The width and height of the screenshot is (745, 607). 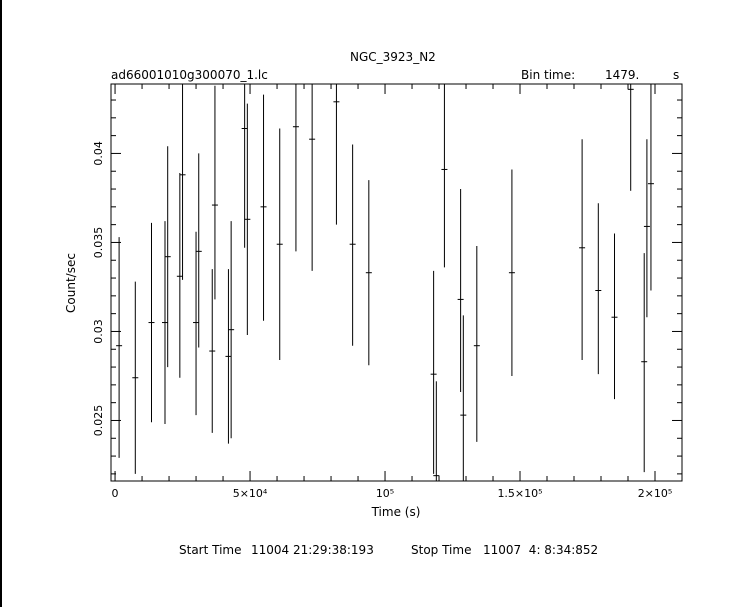 What do you see at coordinates (98, 243) in the screenshot?
I see `y-tick-label: 0.035` at bounding box center [98, 243].